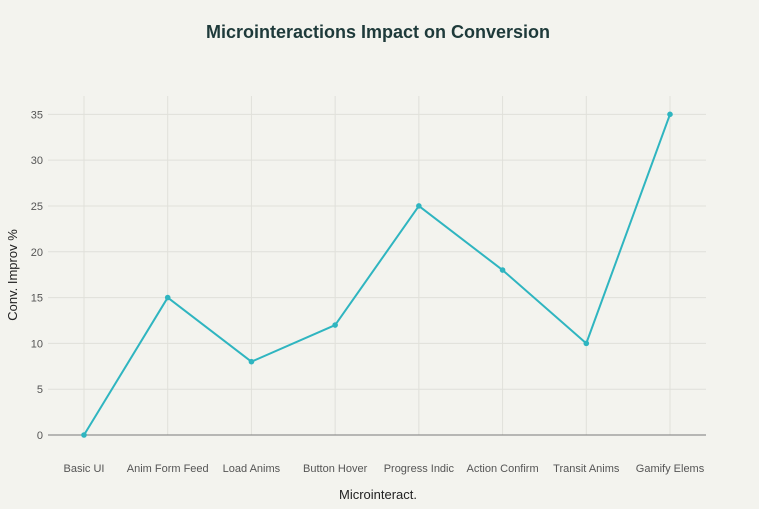 This screenshot has height=509, width=759. Describe the element at coordinates (40, 390) in the screenshot. I see `y-tick-label: 5` at that location.